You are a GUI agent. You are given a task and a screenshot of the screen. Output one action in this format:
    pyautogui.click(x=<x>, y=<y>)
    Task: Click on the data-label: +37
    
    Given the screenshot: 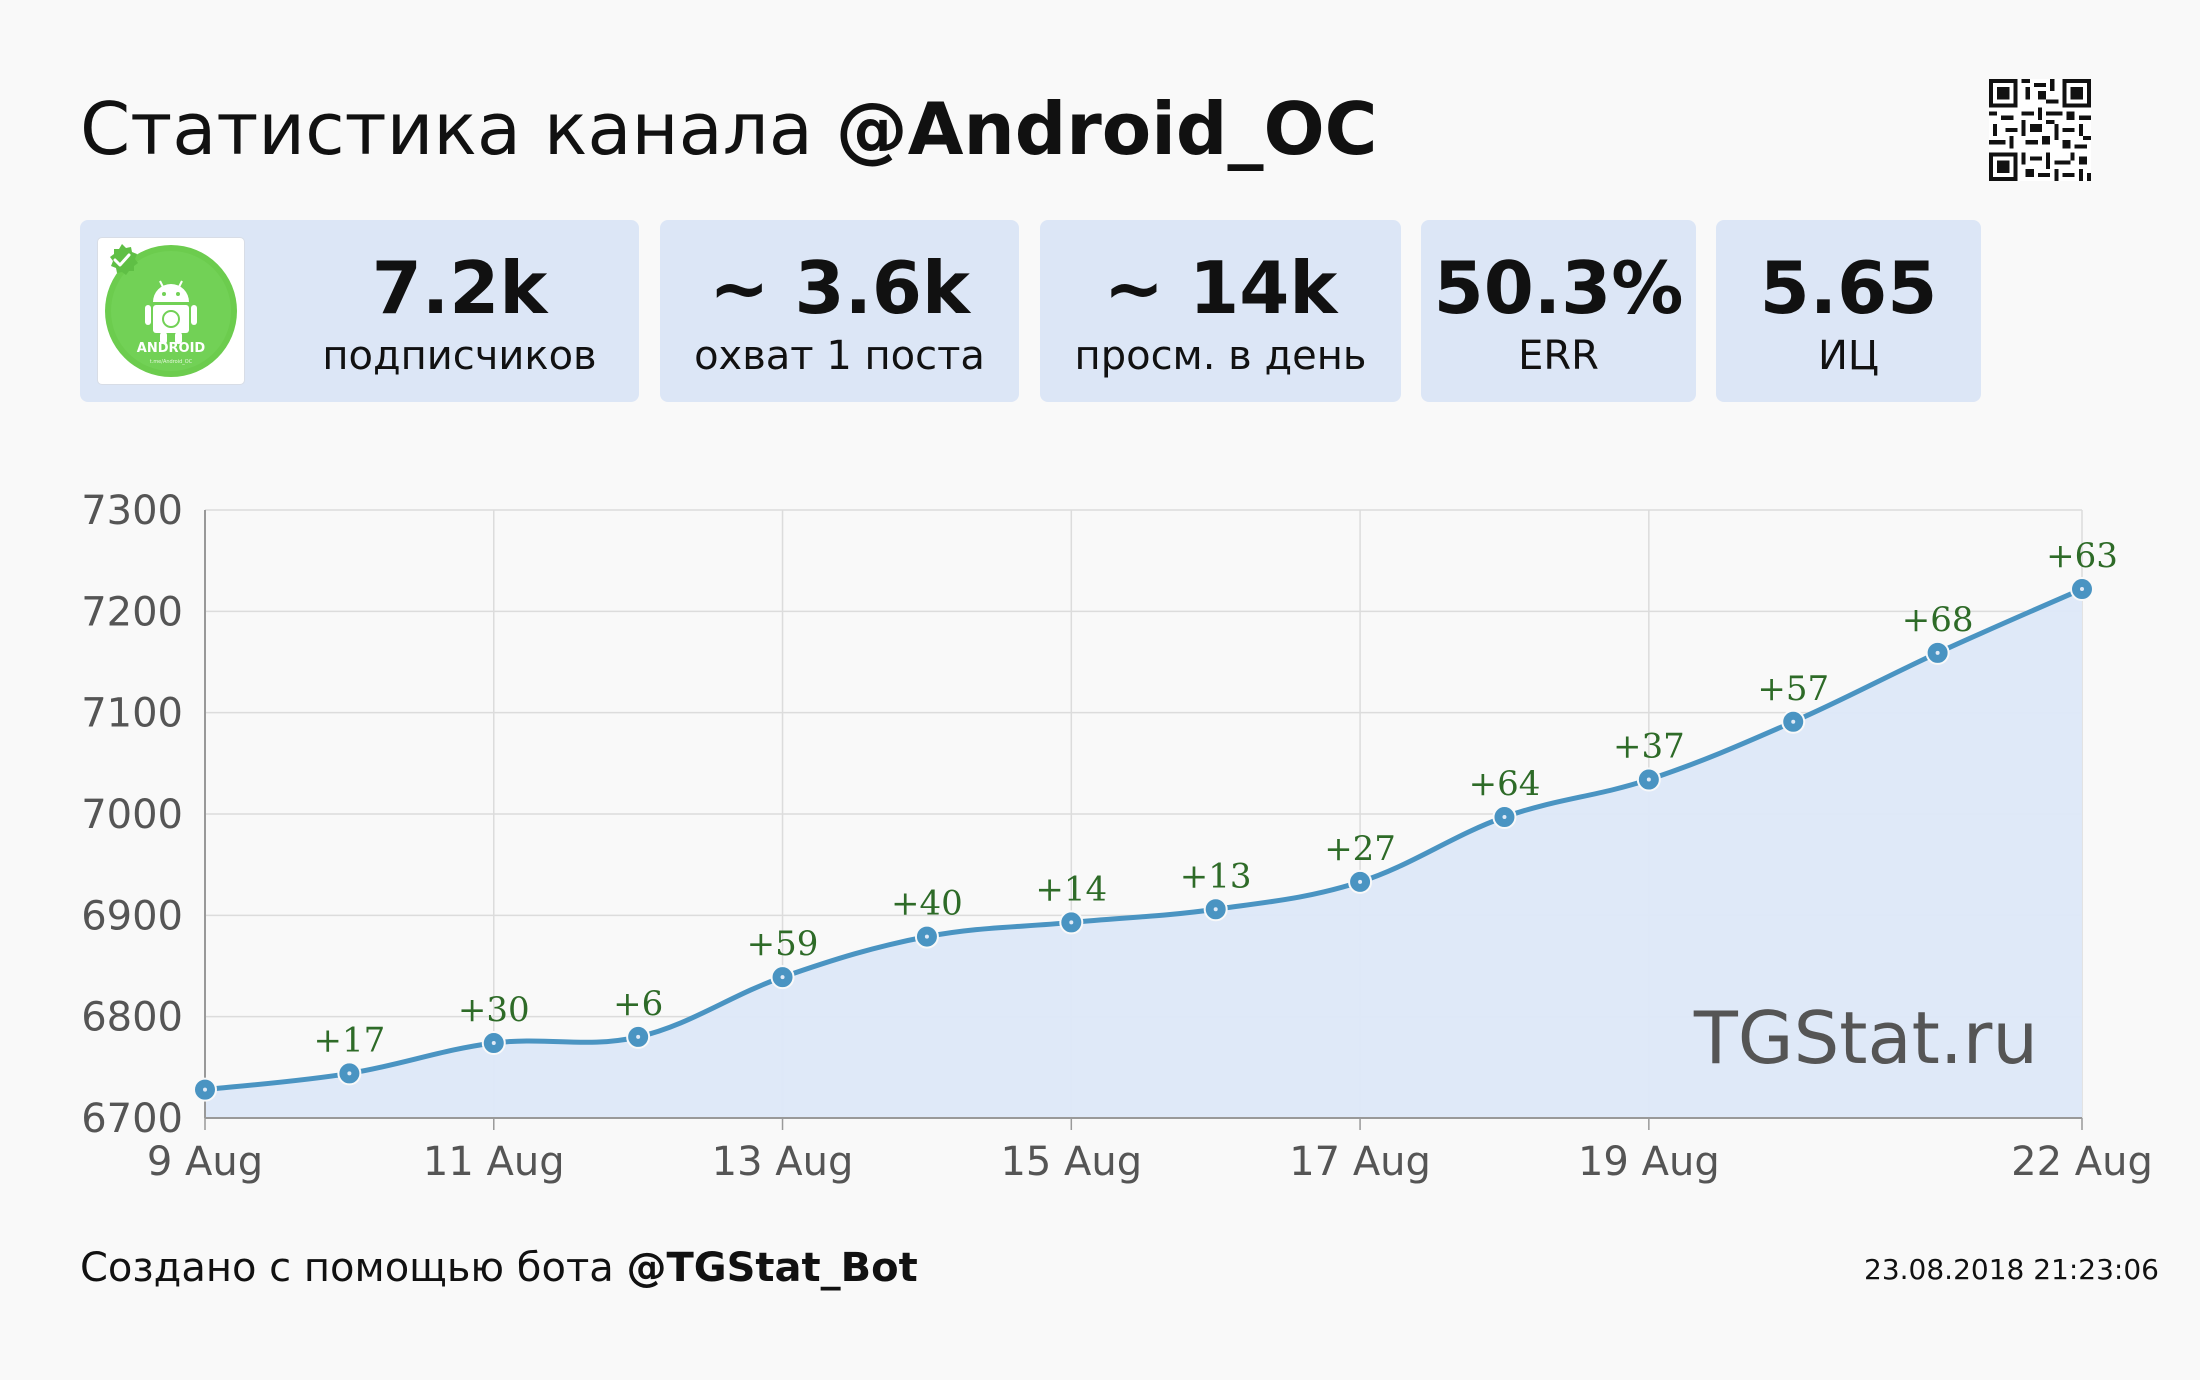 What is the action you would take?
    pyautogui.click(x=1649, y=747)
    